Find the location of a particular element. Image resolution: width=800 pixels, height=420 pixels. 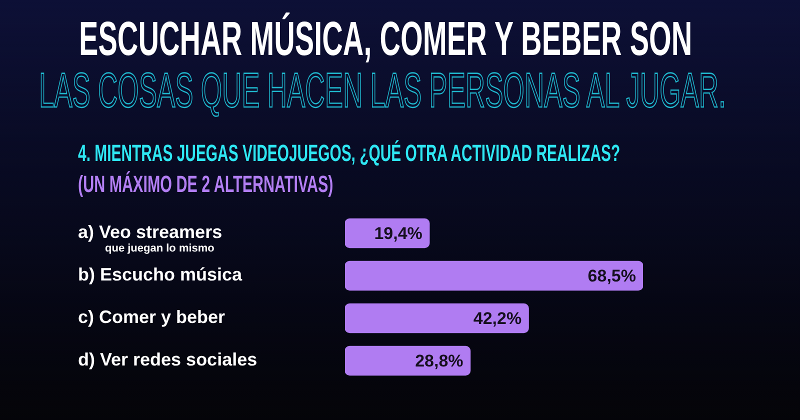

data-label: 28,8% is located at coordinates (439, 360).